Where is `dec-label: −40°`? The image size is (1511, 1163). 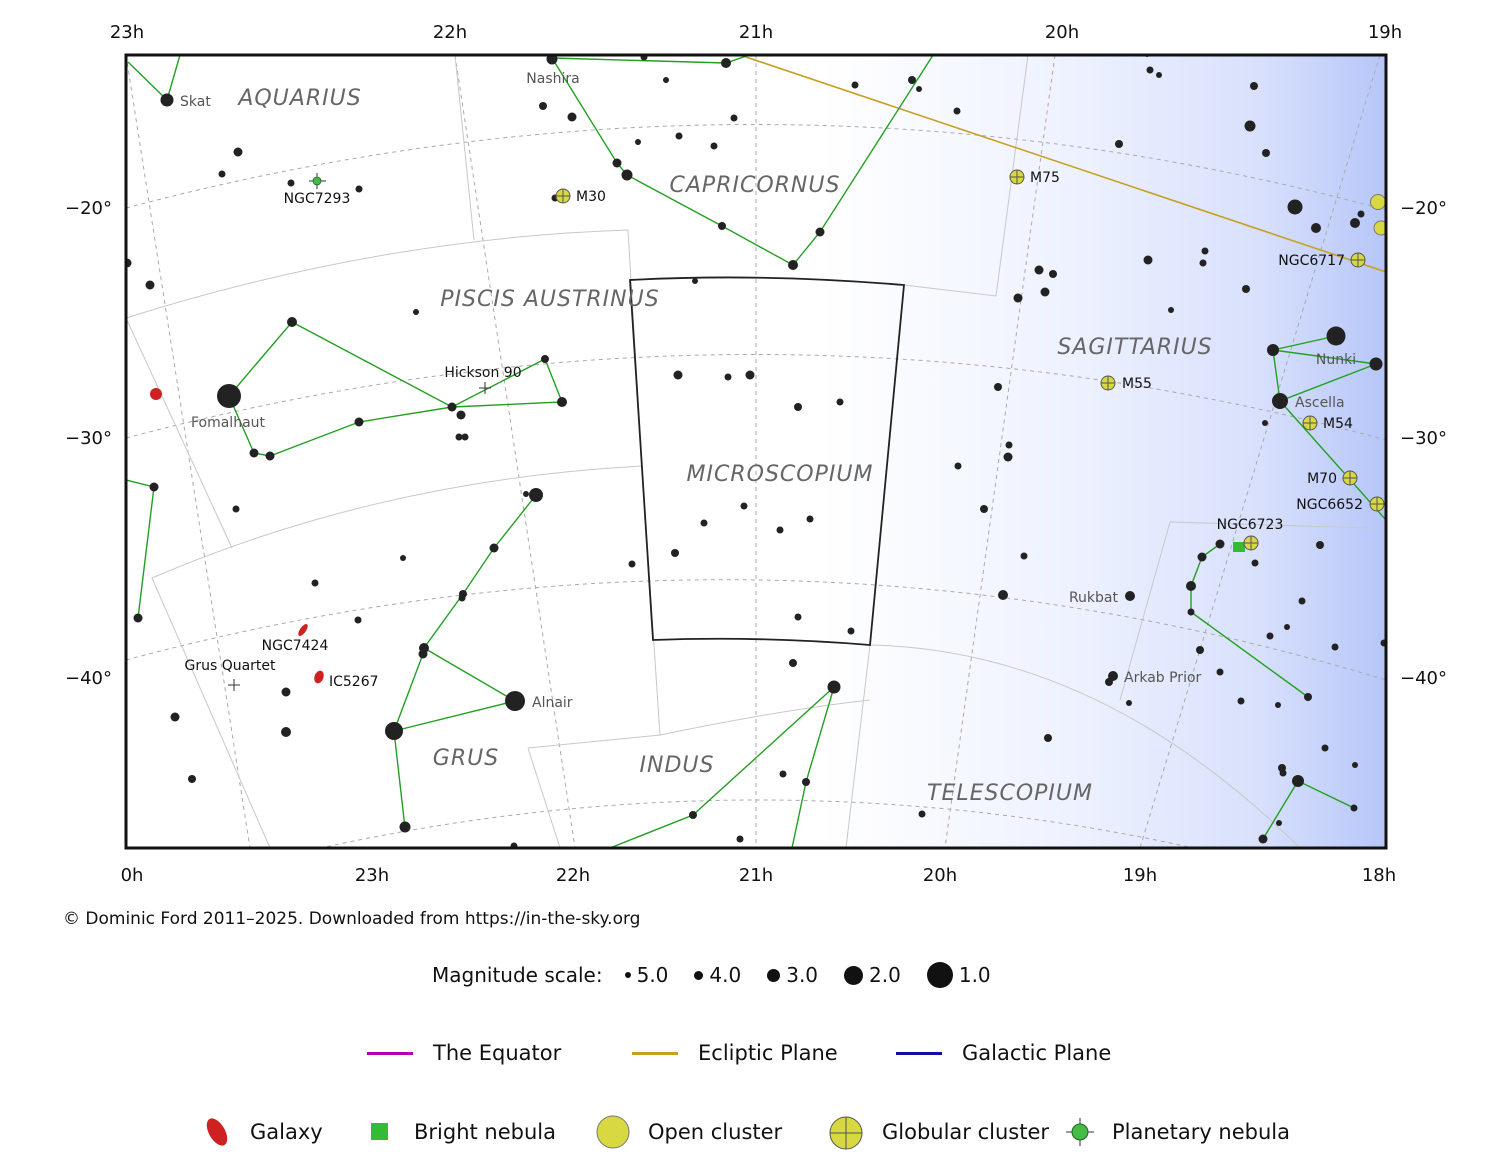 dec-label: −40° is located at coordinates (88, 678).